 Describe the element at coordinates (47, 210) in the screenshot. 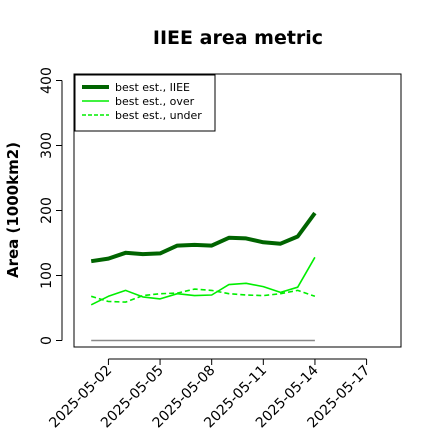

I see `y-tick-label-2: 200` at that location.